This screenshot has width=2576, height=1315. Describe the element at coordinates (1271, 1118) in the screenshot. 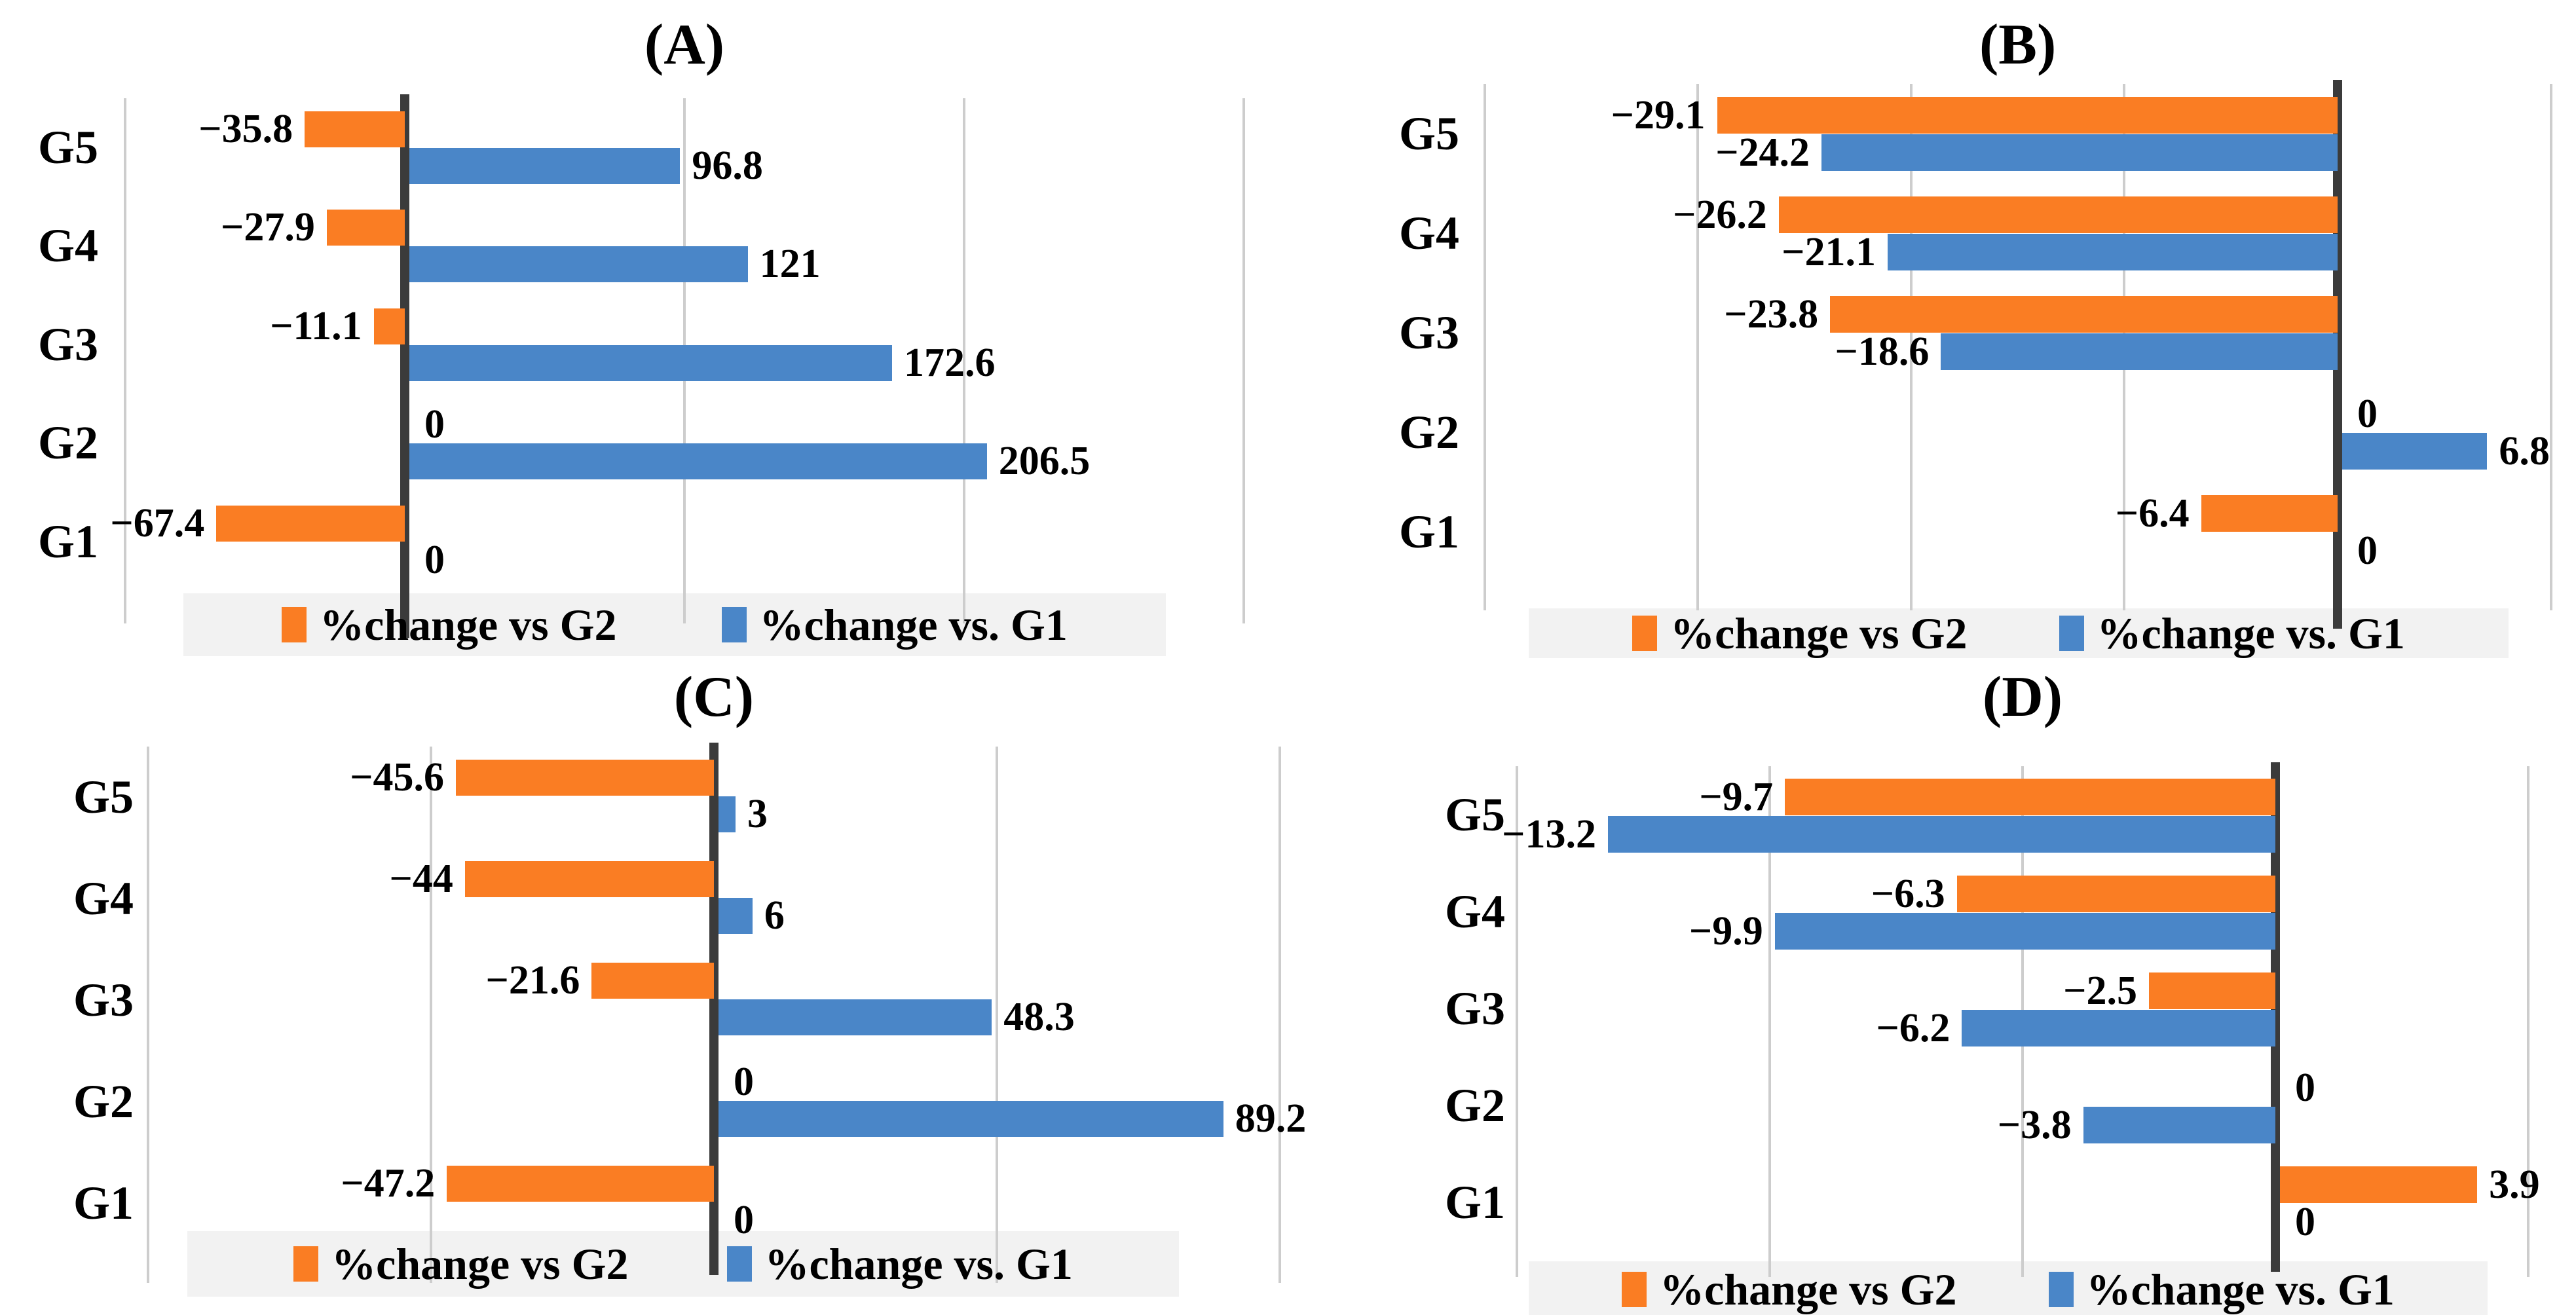

I see `value-label-vs-g1-g2: 89.2` at that location.